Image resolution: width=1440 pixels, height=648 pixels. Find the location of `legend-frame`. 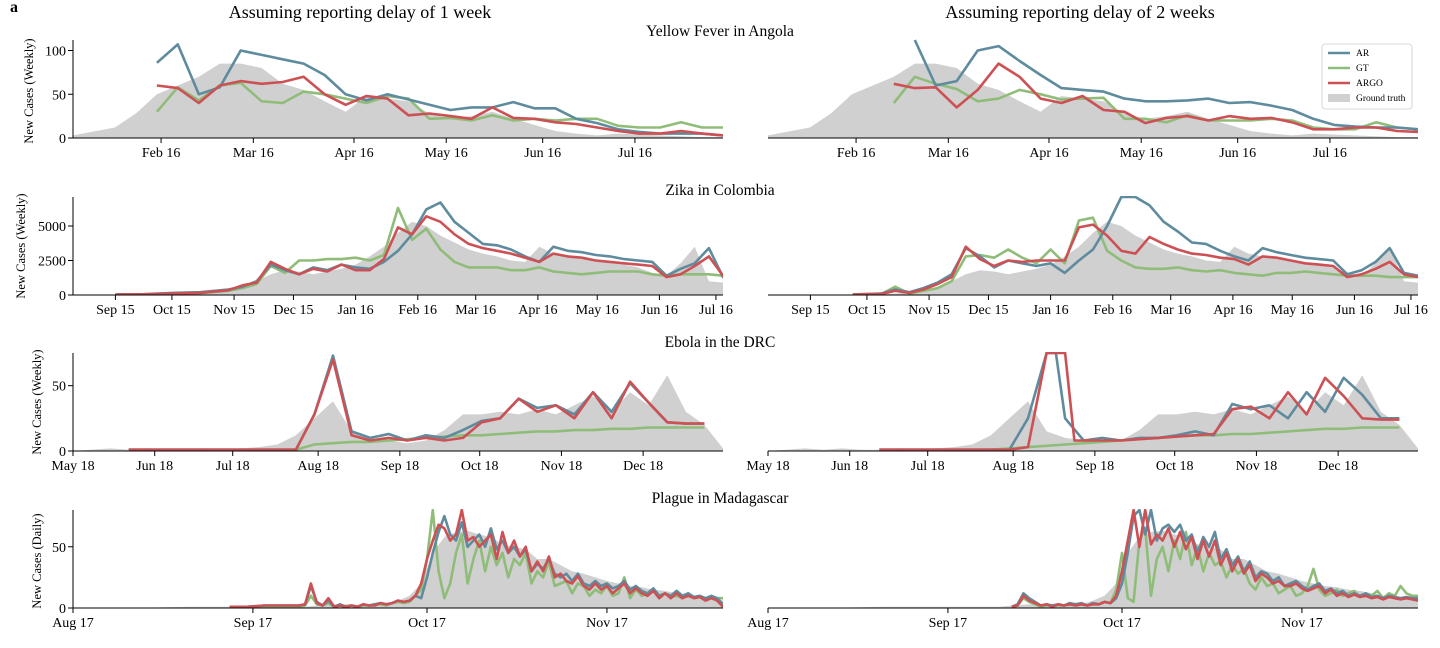

legend-frame is located at coordinates (1367, 76).